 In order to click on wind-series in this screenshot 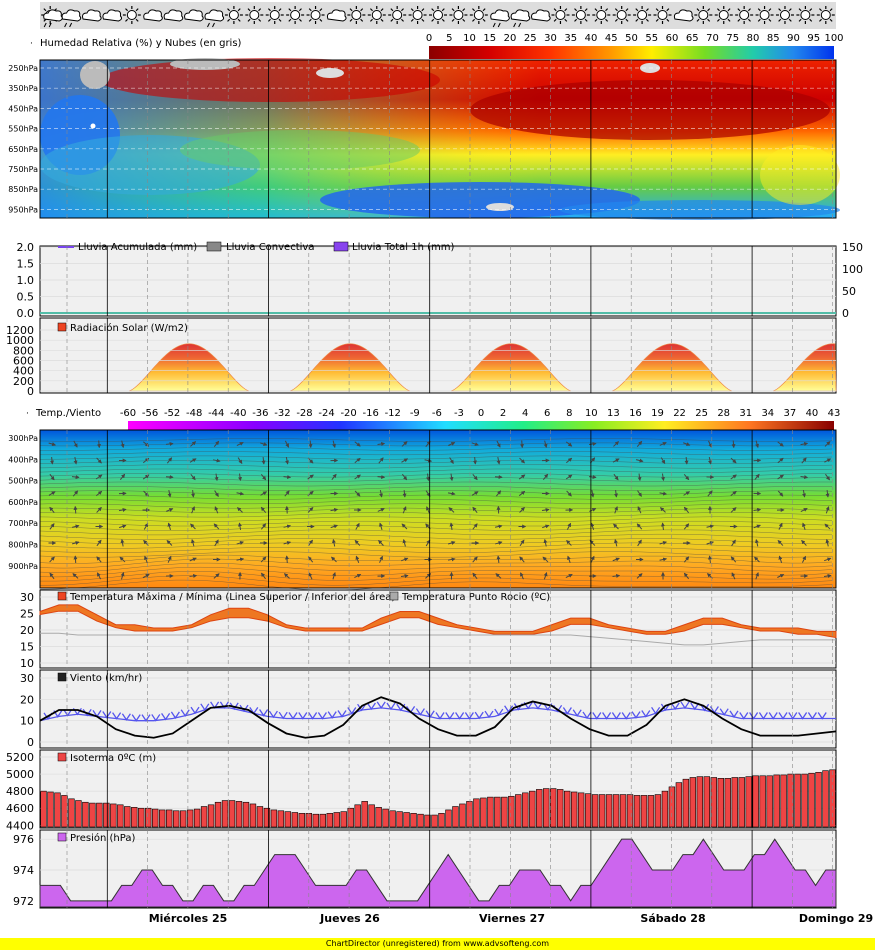, I will do `click(438, 717)`.